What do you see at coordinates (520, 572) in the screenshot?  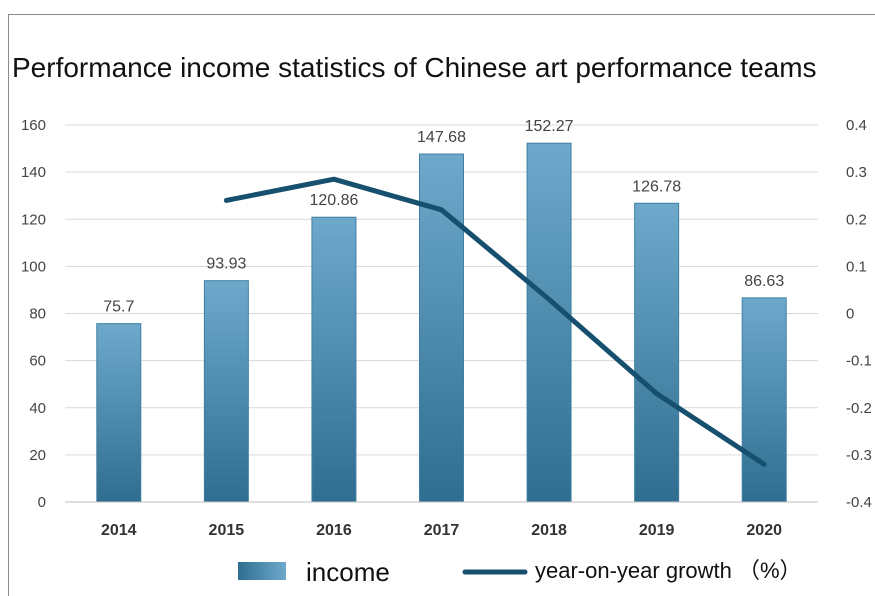 I see `legend: income year-on-year growth （%）` at bounding box center [520, 572].